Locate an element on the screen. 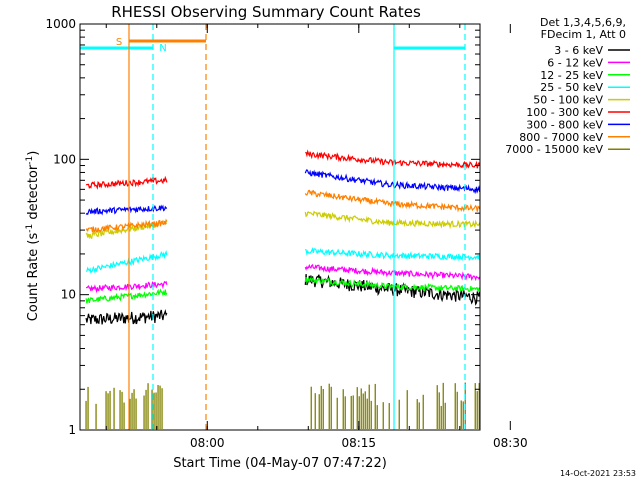 This screenshot has height=480, width=640. legend-label-6-12-kev: 6 - 12 keV is located at coordinates (575, 62).